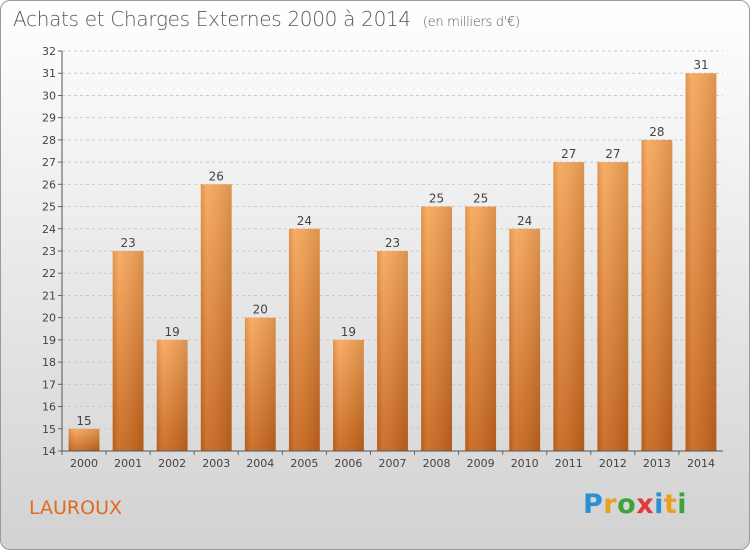  What do you see at coordinates (49, 140) in the screenshot?
I see `y-tick-label: 28` at bounding box center [49, 140].